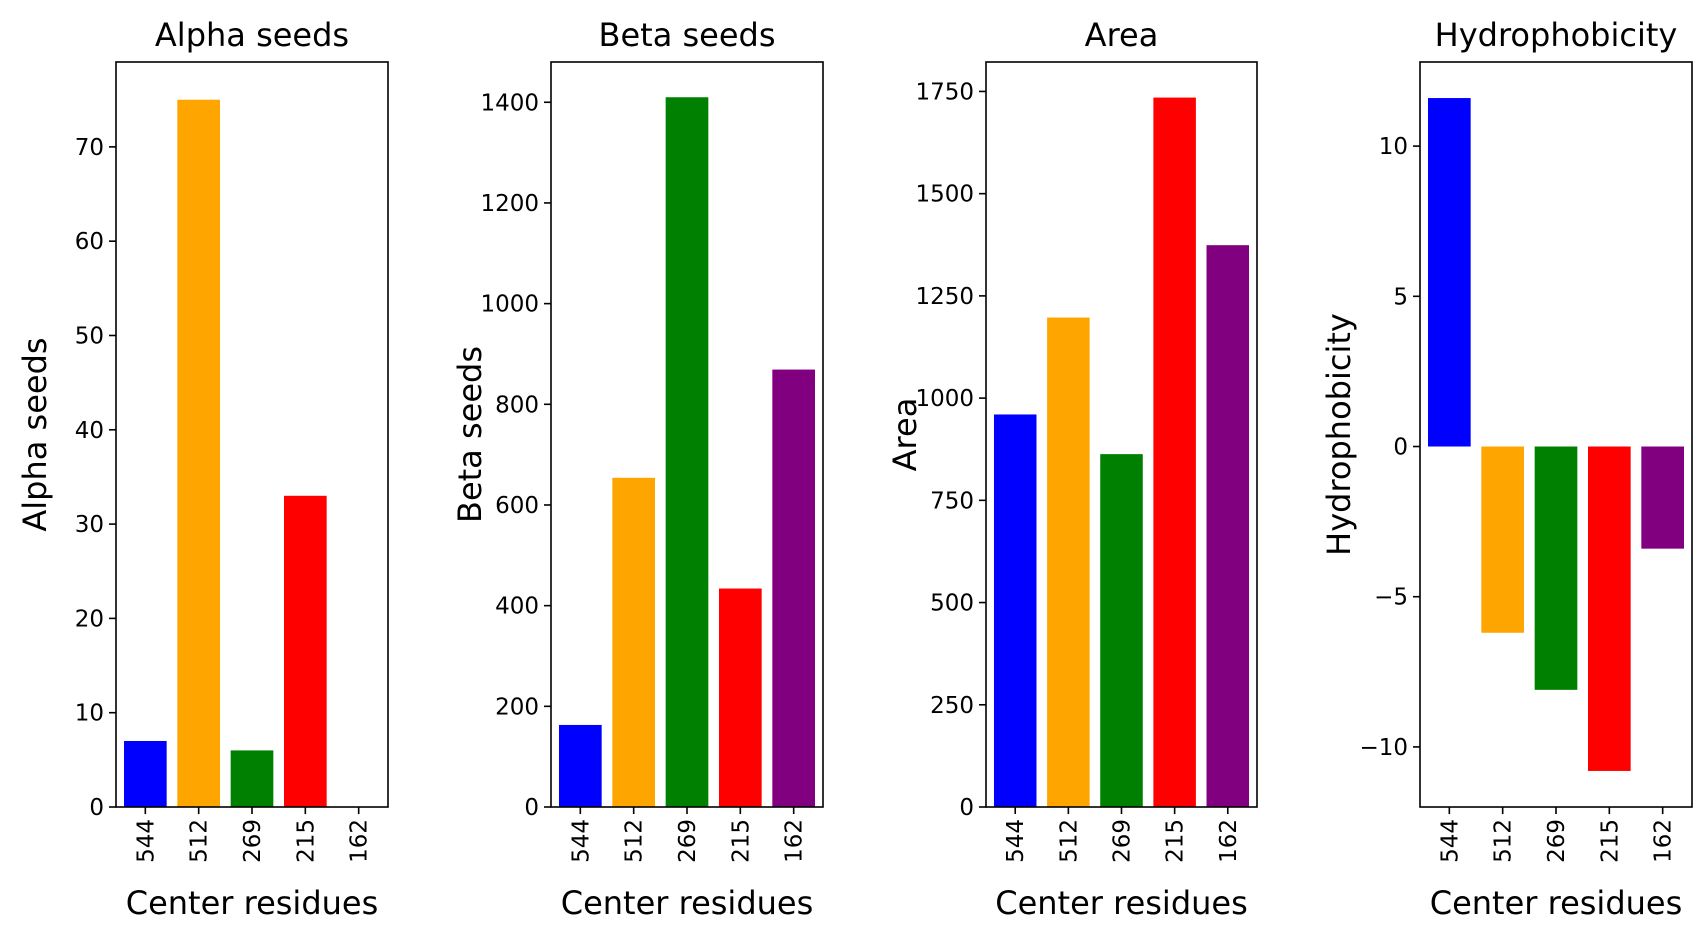 The width and height of the screenshot is (1706, 937). What do you see at coordinates (89, 242) in the screenshot?
I see `y-tick-label: 60` at bounding box center [89, 242].